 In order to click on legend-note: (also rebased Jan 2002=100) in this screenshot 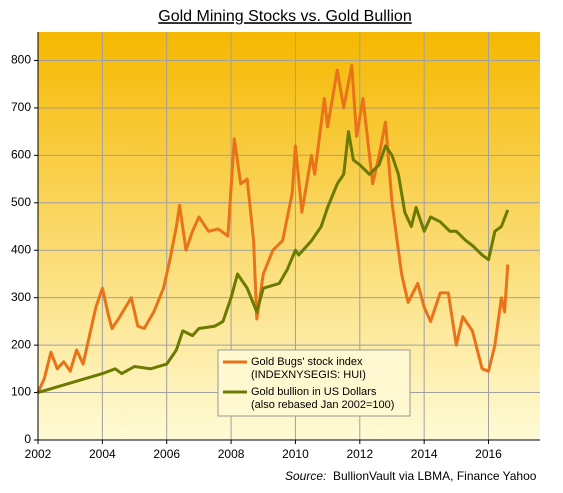, I will do `click(322, 405)`.